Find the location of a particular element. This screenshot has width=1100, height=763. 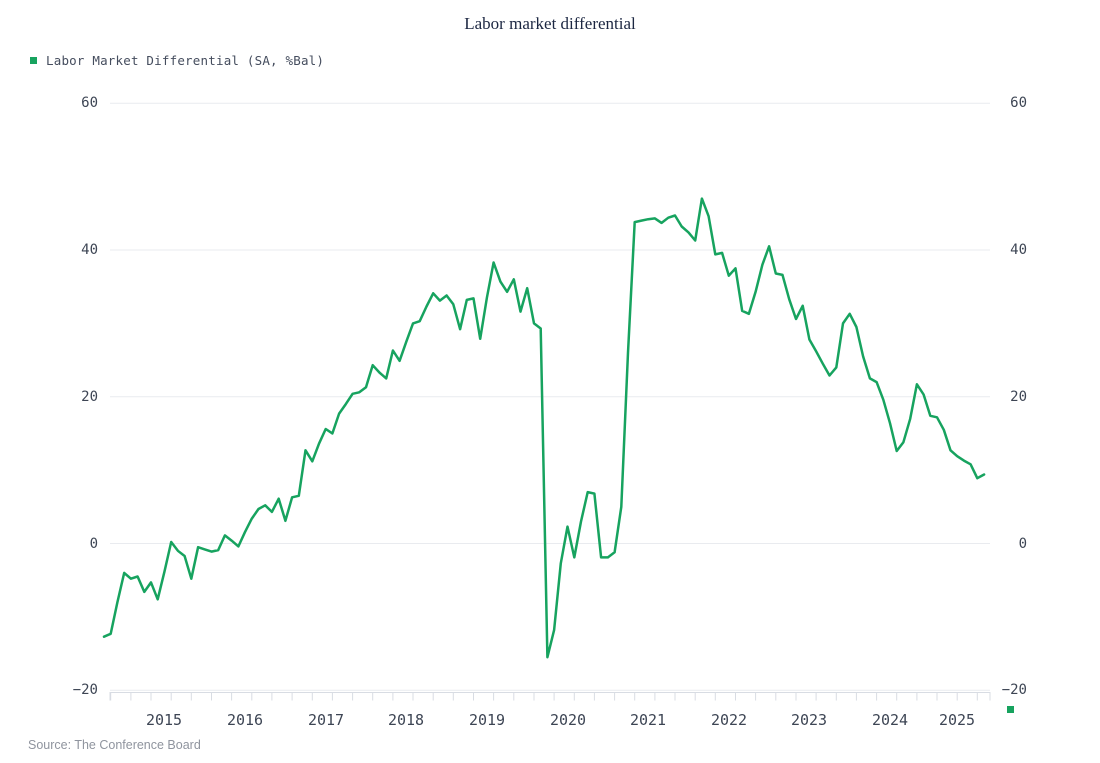

x-axis-label: 2022 is located at coordinates (729, 720).